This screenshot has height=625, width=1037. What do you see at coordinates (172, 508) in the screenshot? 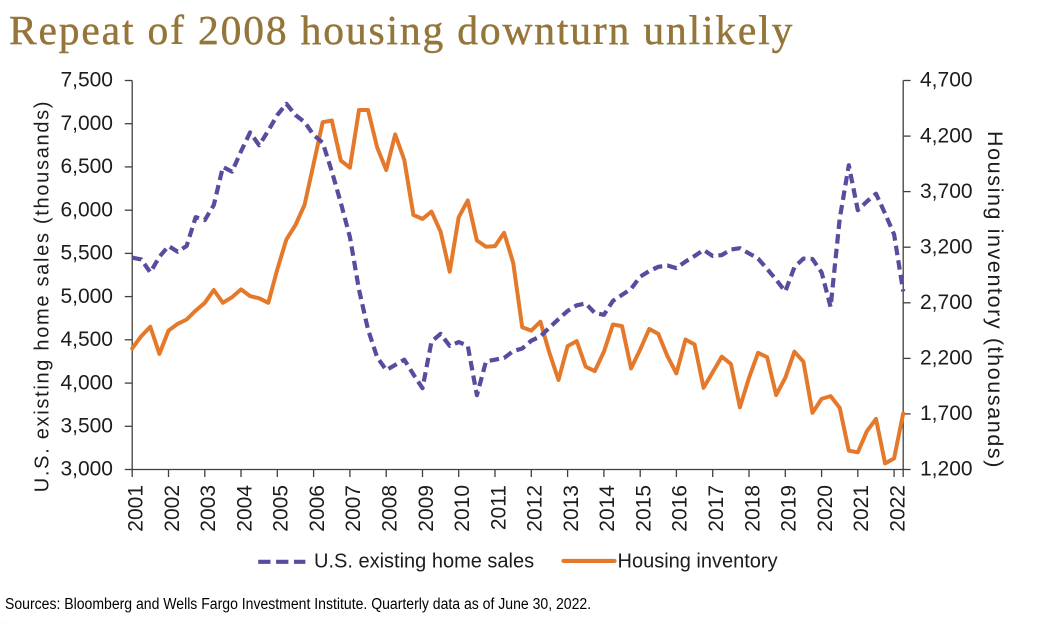
I see `svg-text: 2002` at bounding box center [172, 508].